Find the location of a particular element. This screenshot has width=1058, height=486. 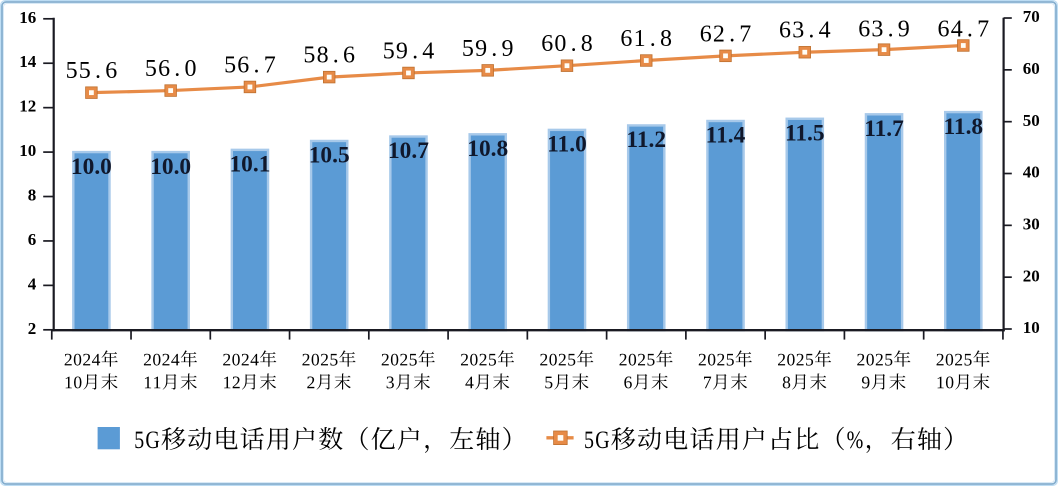

svg-text: 6 is located at coordinates (32, 239).